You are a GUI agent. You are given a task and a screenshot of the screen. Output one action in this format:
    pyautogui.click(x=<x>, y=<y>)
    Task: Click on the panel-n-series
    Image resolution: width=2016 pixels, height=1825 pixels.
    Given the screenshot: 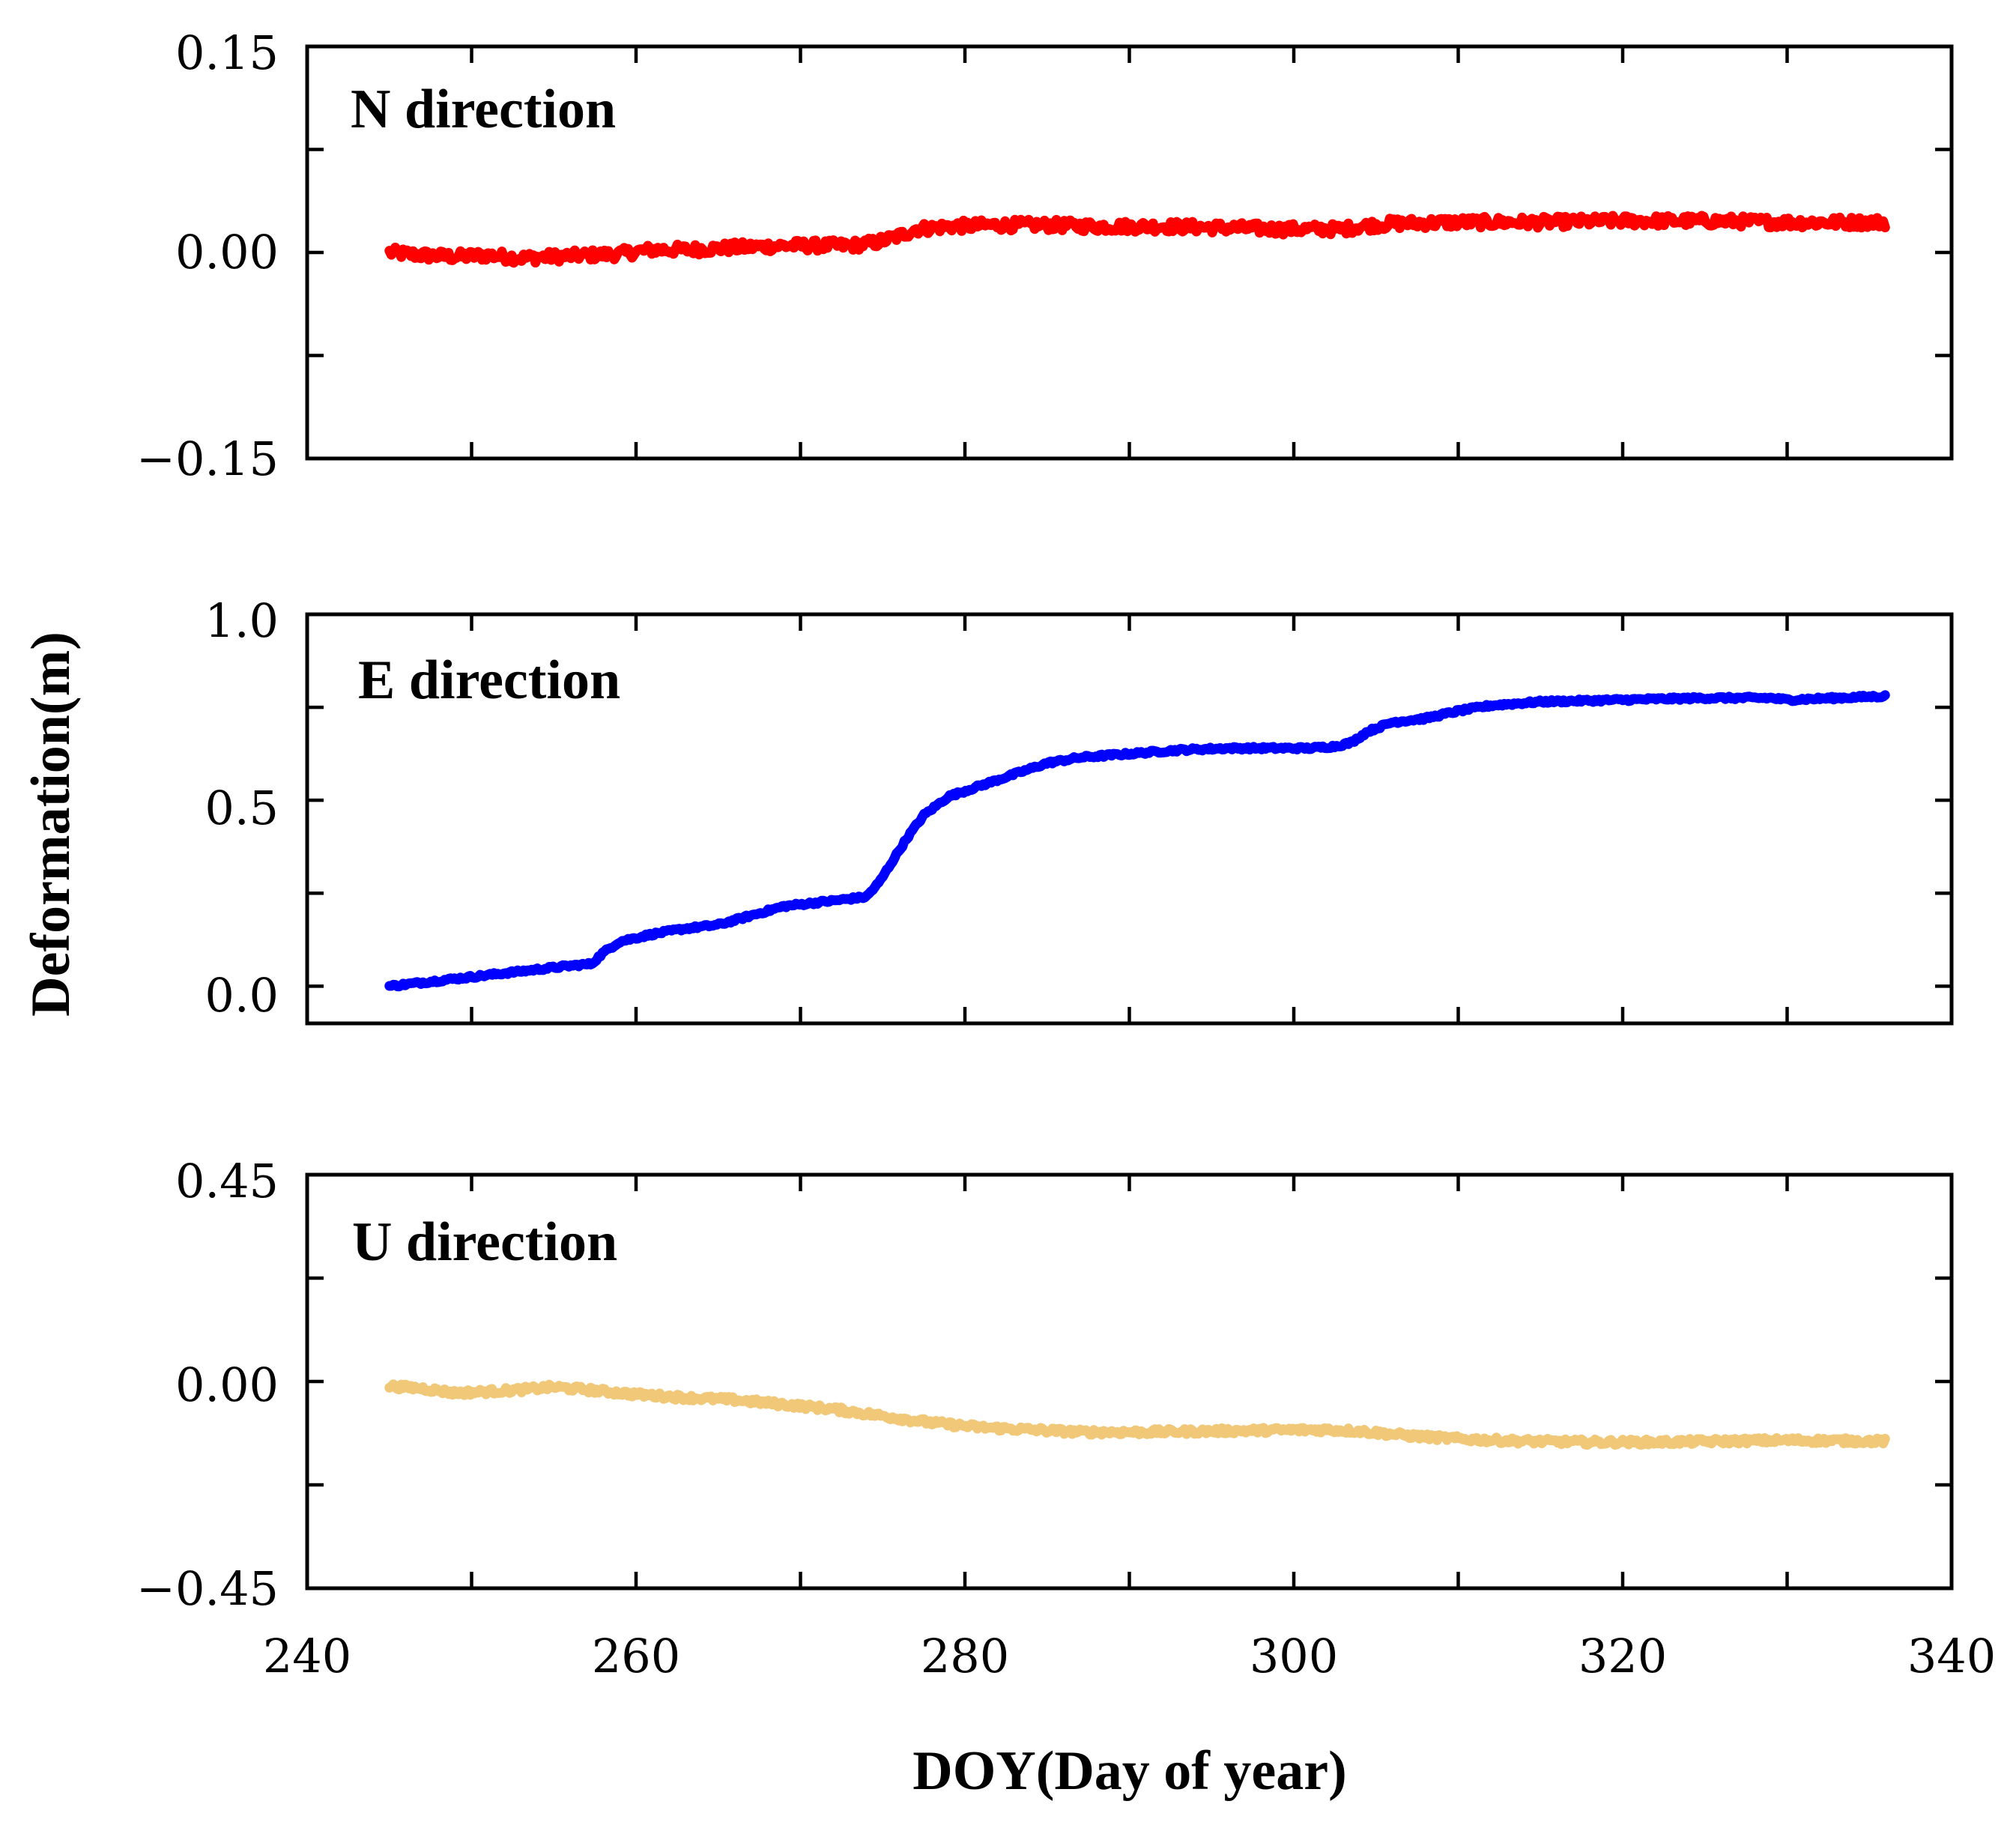 What is the action you would take?
    pyautogui.click(x=1137, y=239)
    